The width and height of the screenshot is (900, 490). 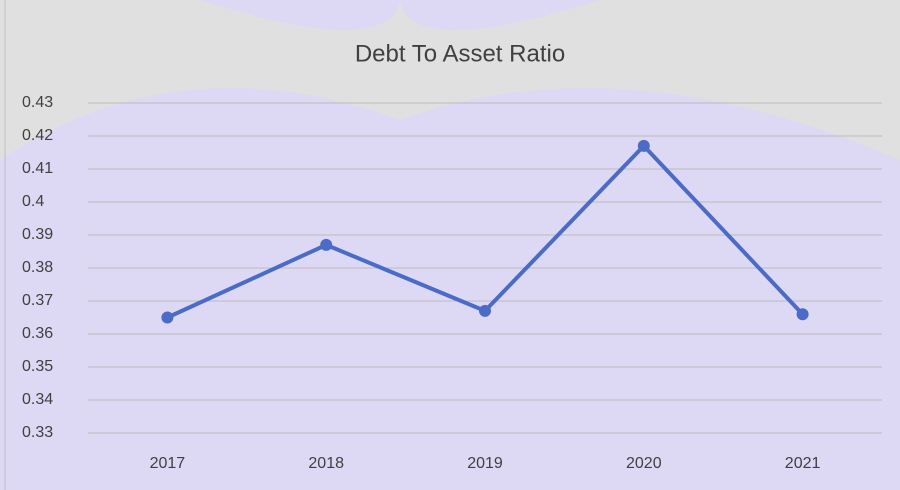 I want to click on chart-title: Debt To Asset Ratio, so click(x=460, y=53).